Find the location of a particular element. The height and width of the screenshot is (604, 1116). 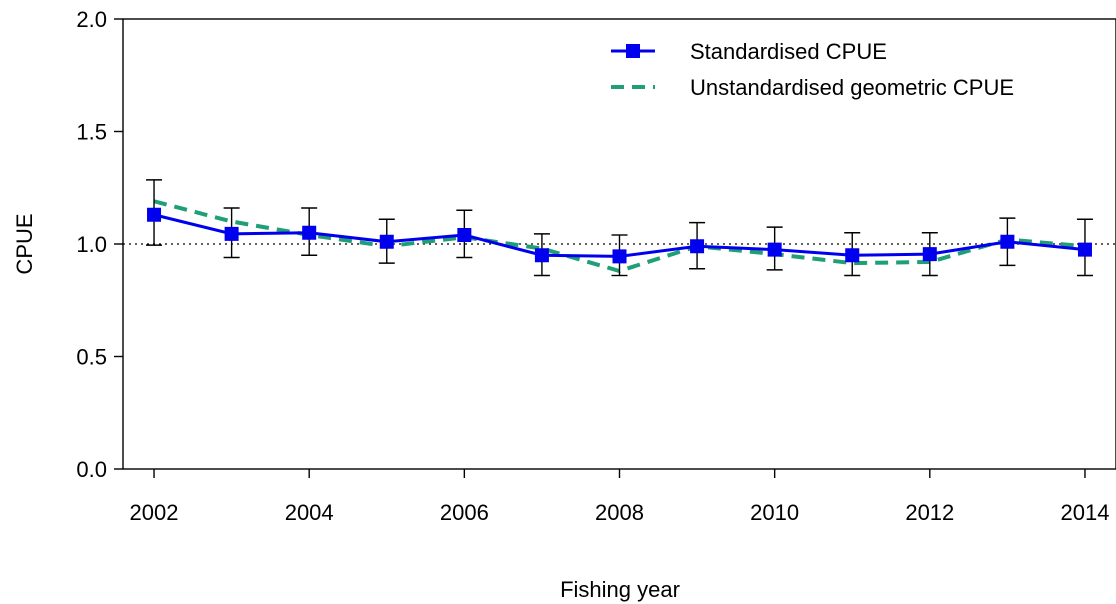

y-tick-label: 1.5 is located at coordinates (91, 132).